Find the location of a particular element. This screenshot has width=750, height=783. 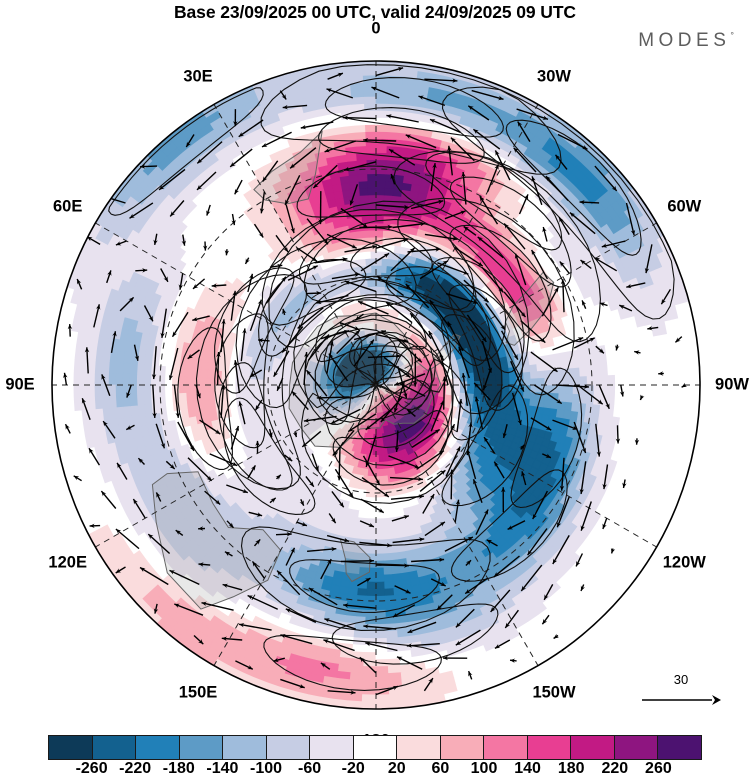

modes-logo: MODES° is located at coordinates (686, 41).